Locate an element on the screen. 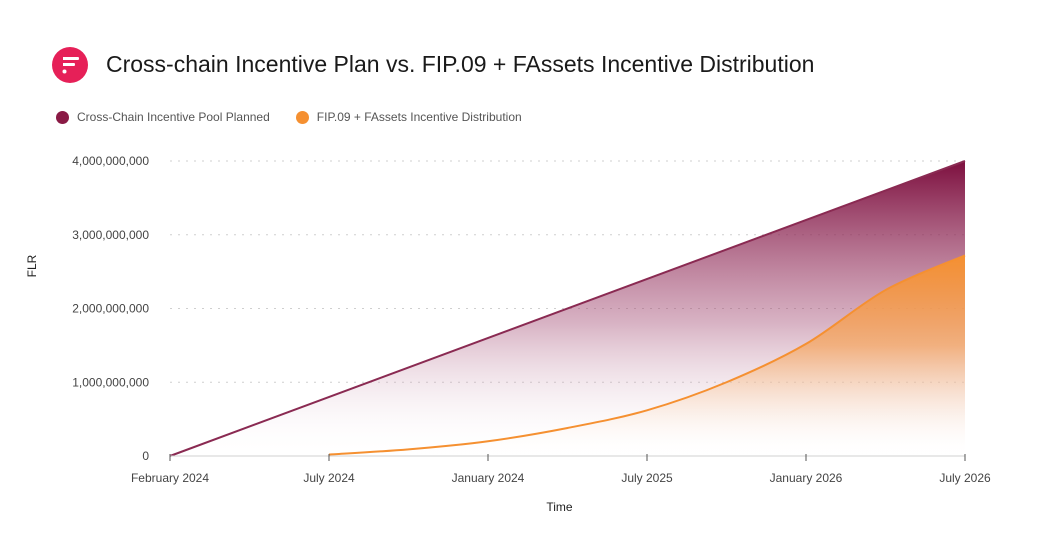 Image resolution: width=1039 pixels, height=534 pixels. legend-item-pool: Cross-Chain Incentive Pool Planned is located at coordinates (163, 117).